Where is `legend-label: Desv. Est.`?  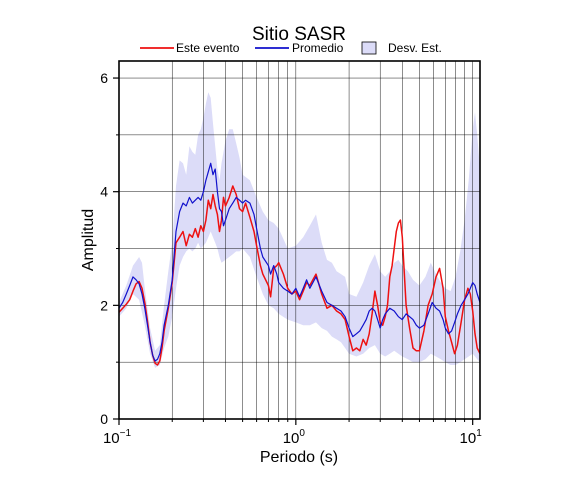
legend-label: Desv. Est. is located at coordinates (415, 48).